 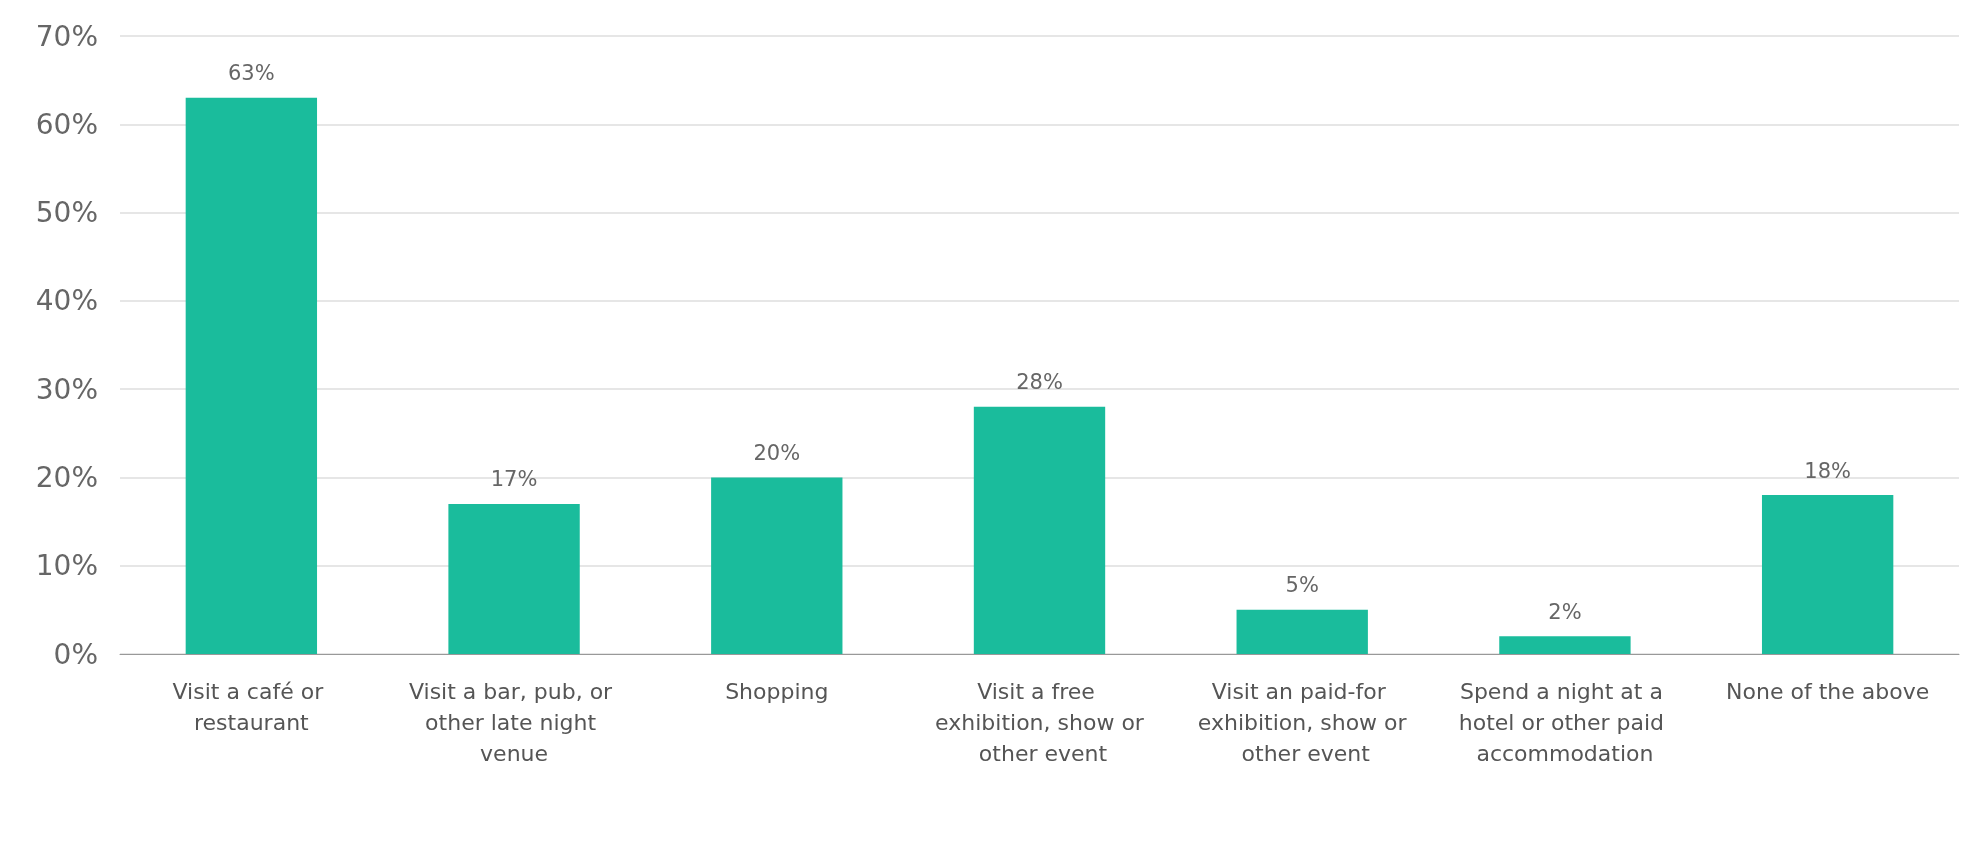 What do you see at coordinates (777, 691) in the screenshot?
I see `x-tick-label: Shopping` at bounding box center [777, 691].